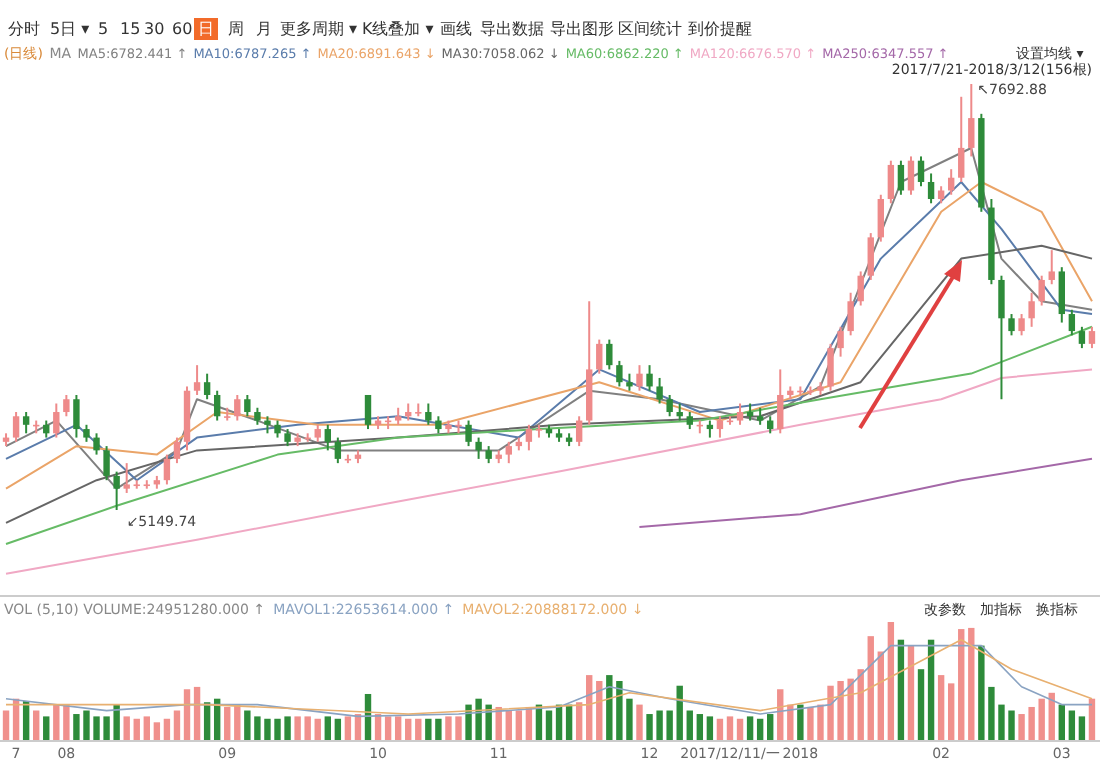 This screenshot has height=764, width=1100. I want to click on text: 30, so click(154, 29).